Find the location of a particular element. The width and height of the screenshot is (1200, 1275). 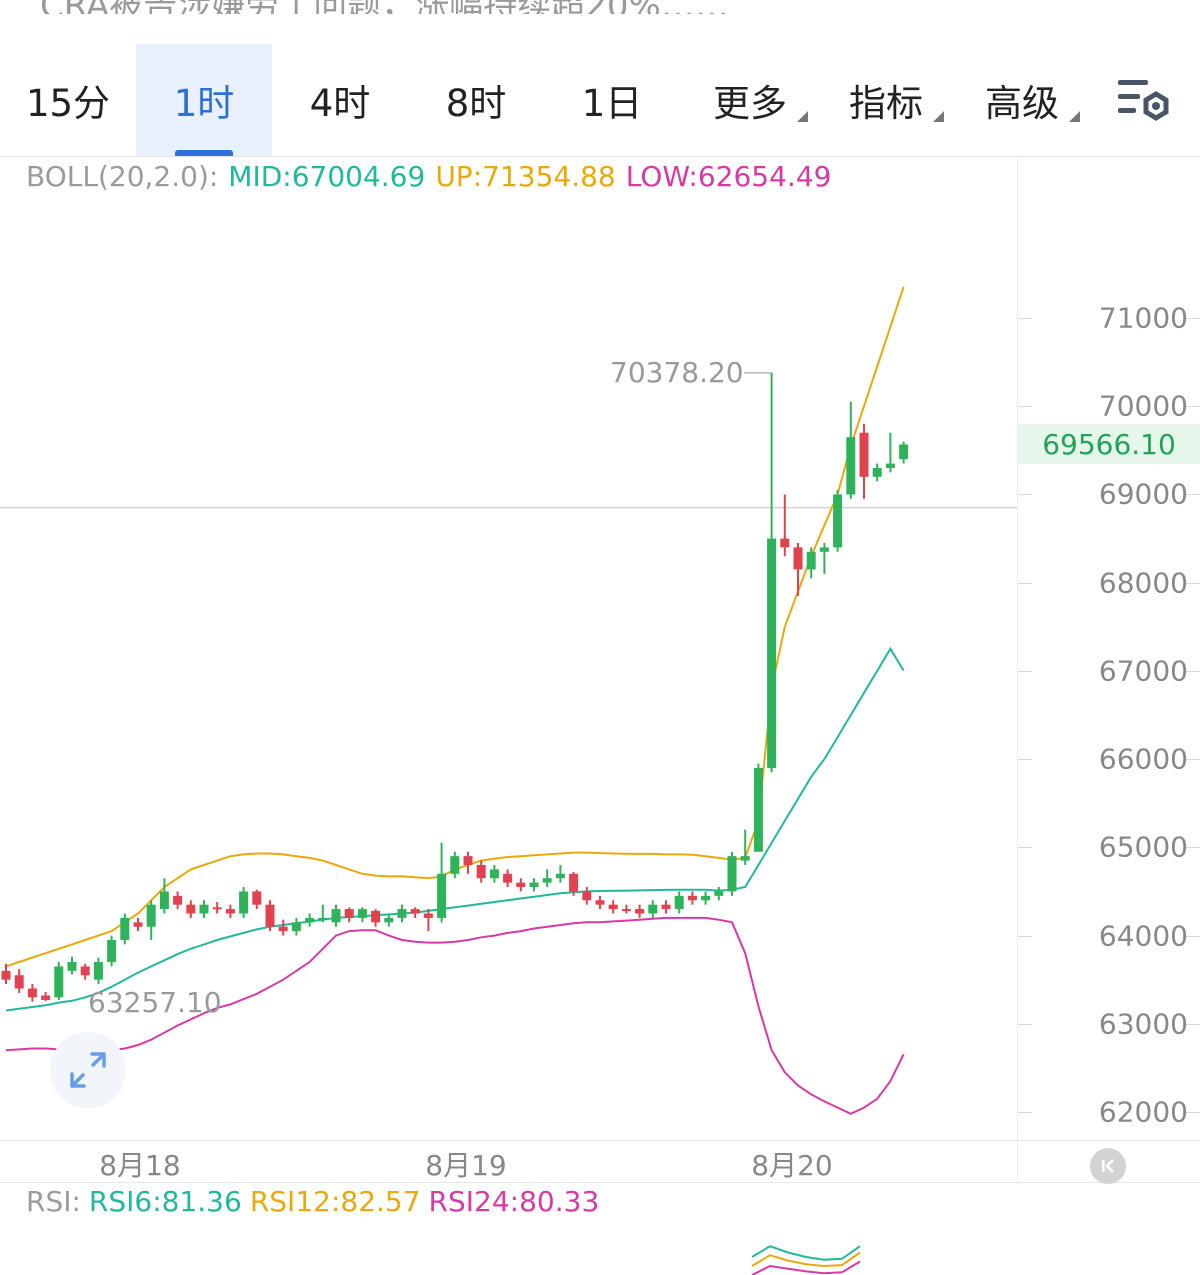

price-tick-label: 65000 is located at coordinates (1143, 847).